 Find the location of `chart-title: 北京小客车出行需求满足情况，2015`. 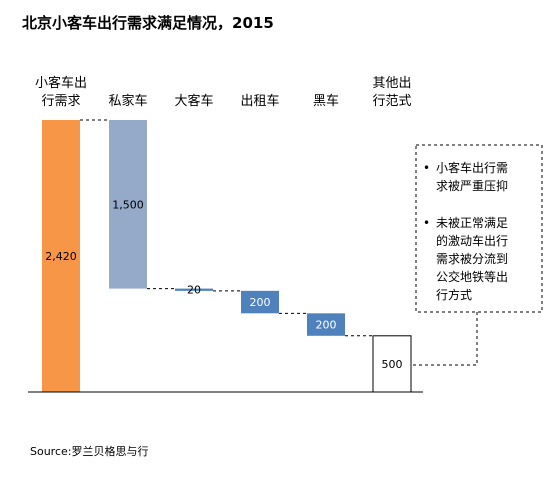

chart-title: 北京小客车出行需求满足情况，2015 is located at coordinates (148, 23).